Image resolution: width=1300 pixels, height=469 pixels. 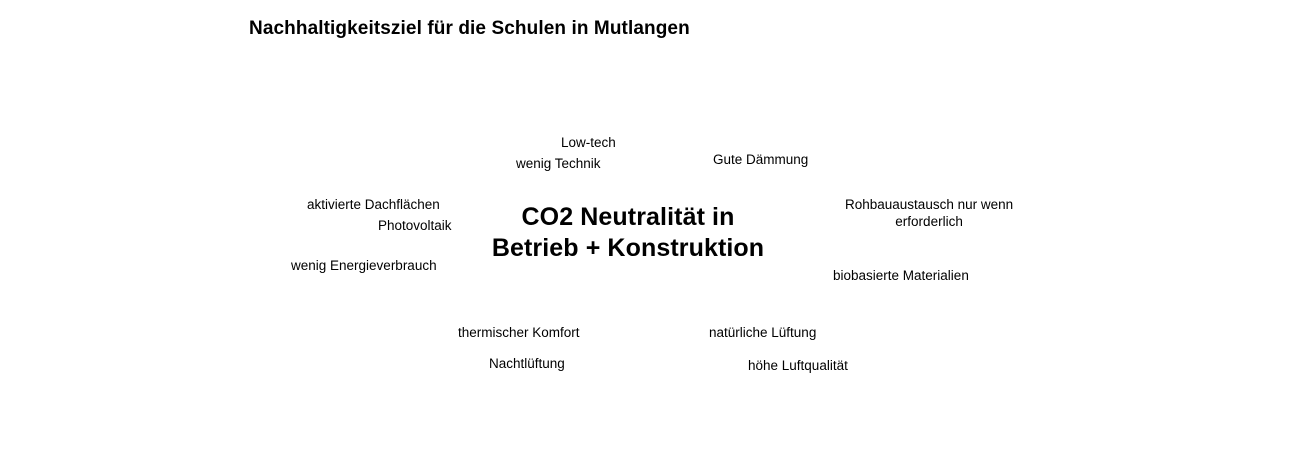 What do you see at coordinates (628, 217) in the screenshot?
I see `central-statement-line-1: CO2 Neutralität in` at bounding box center [628, 217].